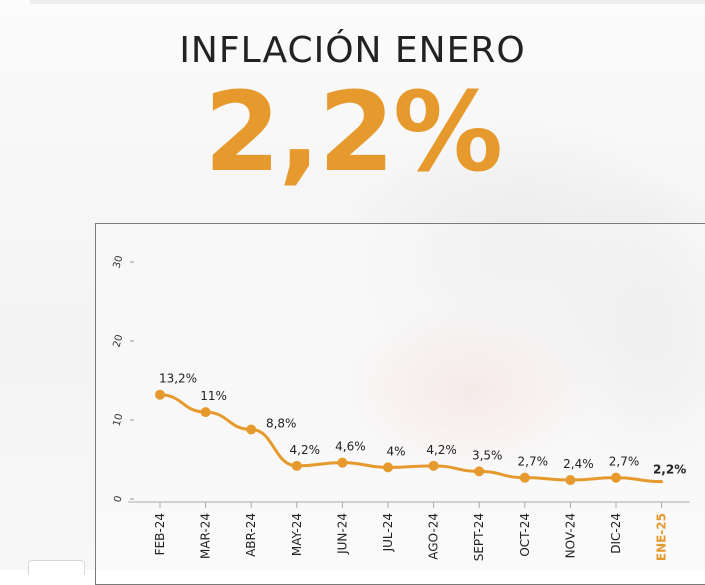 This screenshot has height=585, width=705. Describe the element at coordinates (281, 423) in the screenshot. I see `data-label: 8,8%` at that location.